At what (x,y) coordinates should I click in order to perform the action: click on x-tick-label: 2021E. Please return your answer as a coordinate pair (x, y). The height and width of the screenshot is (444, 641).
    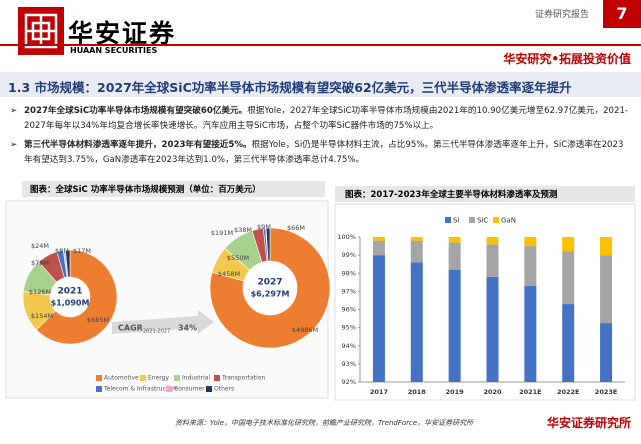
    Looking at the image, I should click on (530, 392).